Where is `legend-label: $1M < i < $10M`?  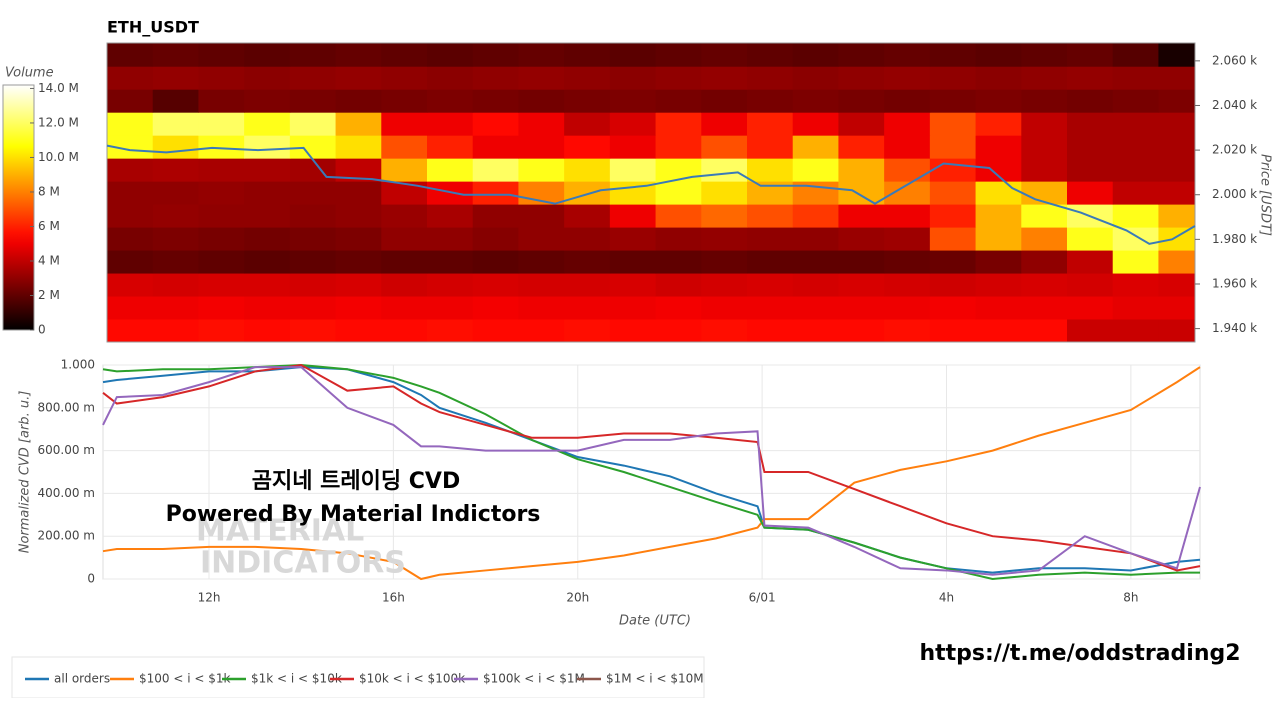
legend-label: $1M < i < $10M is located at coordinates (655, 679).